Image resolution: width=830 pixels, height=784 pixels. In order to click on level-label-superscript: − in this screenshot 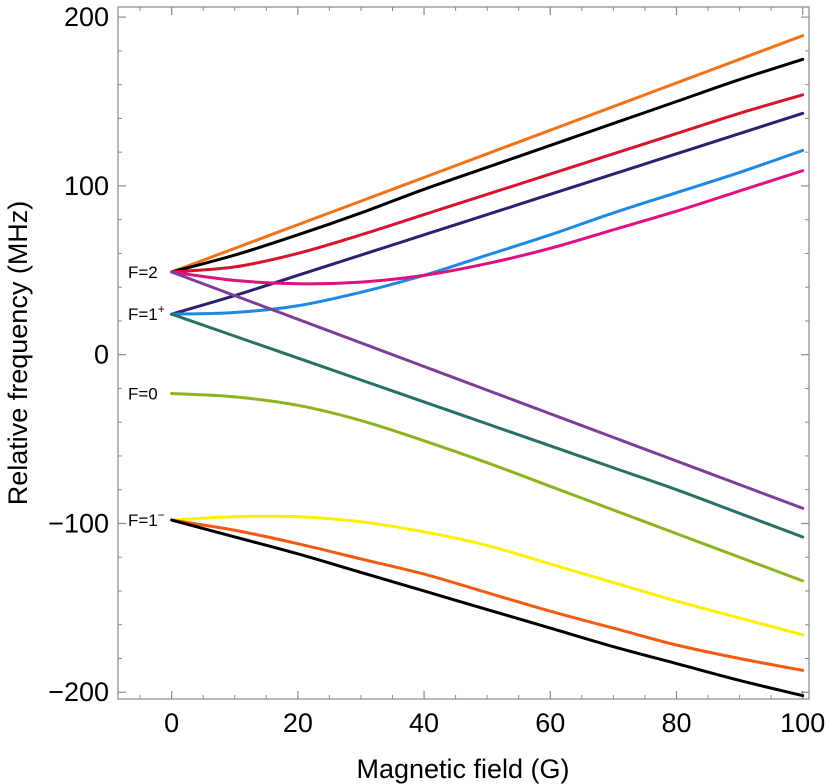, I will do `click(161, 515)`.